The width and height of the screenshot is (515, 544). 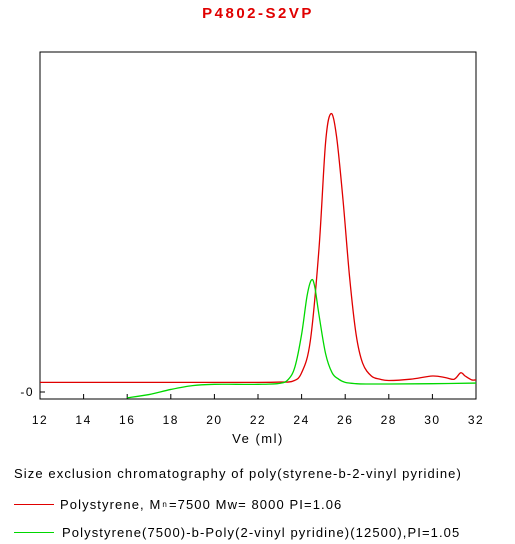 What do you see at coordinates (111, 504) in the screenshot?
I see `legend-text-before: Polystyrene, M` at bounding box center [111, 504].